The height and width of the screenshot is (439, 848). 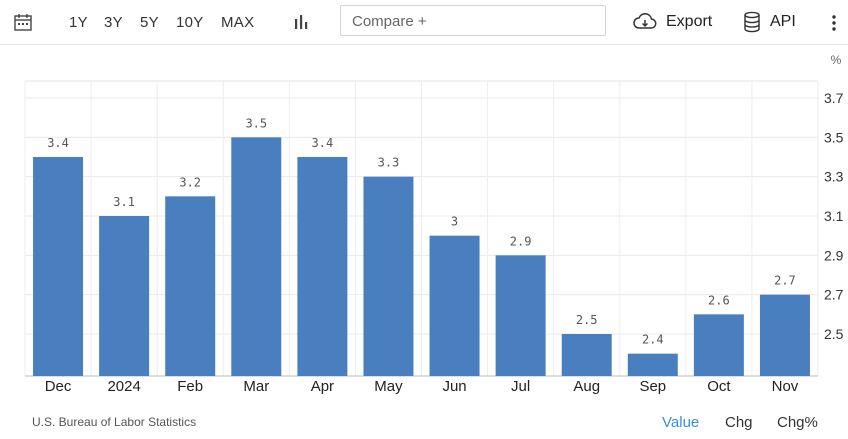 What do you see at coordinates (752, 22) in the screenshot?
I see `database-icon` at bounding box center [752, 22].